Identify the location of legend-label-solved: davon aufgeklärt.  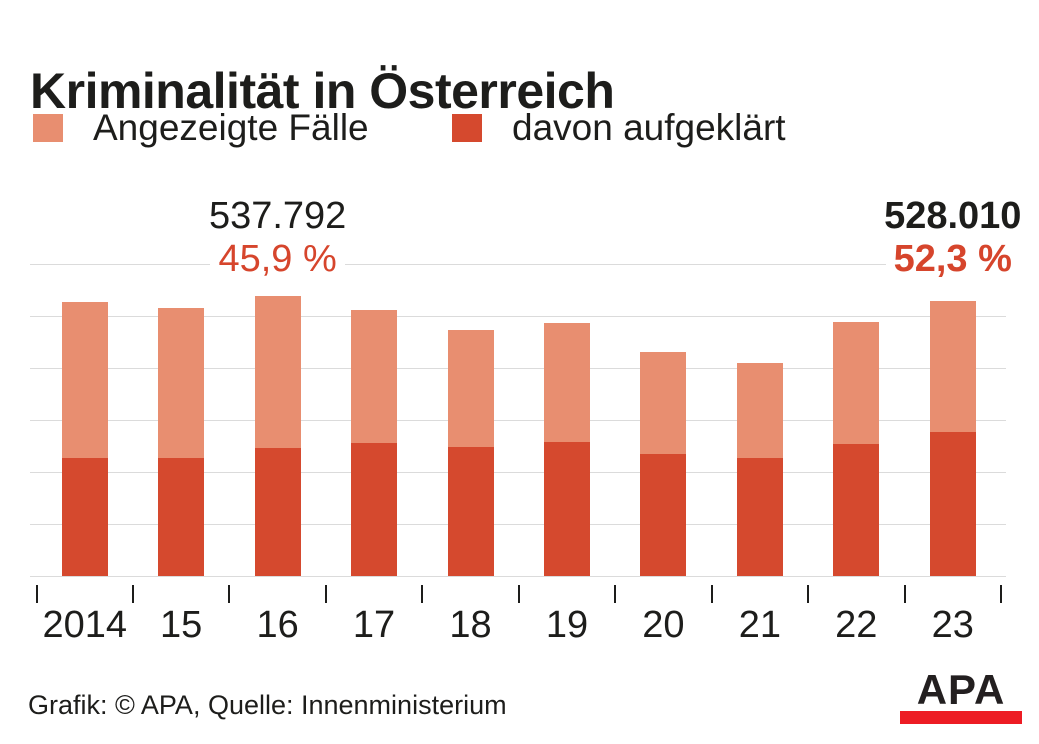
(649, 127).